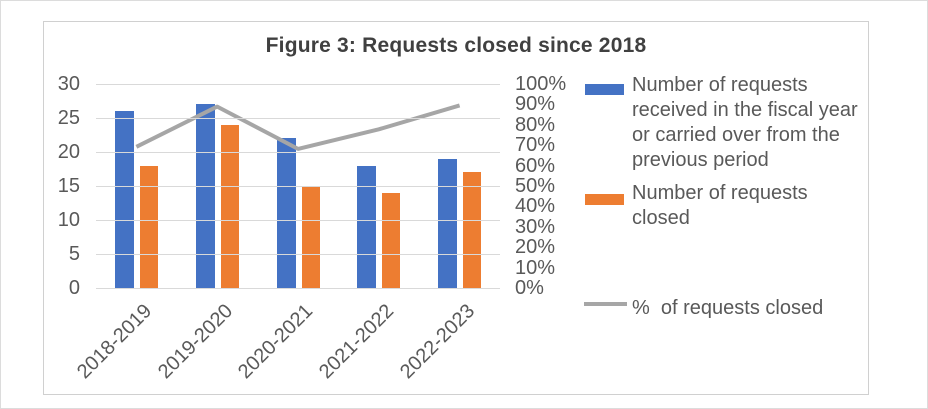 The width and height of the screenshot is (928, 409). Describe the element at coordinates (68, 186) in the screenshot. I see `left-axis-tick-label: 15` at that location.